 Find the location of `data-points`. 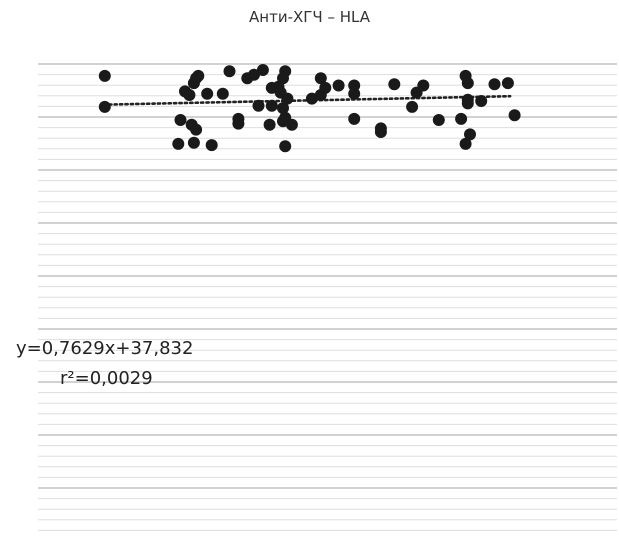

data-points is located at coordinates (309, 108).